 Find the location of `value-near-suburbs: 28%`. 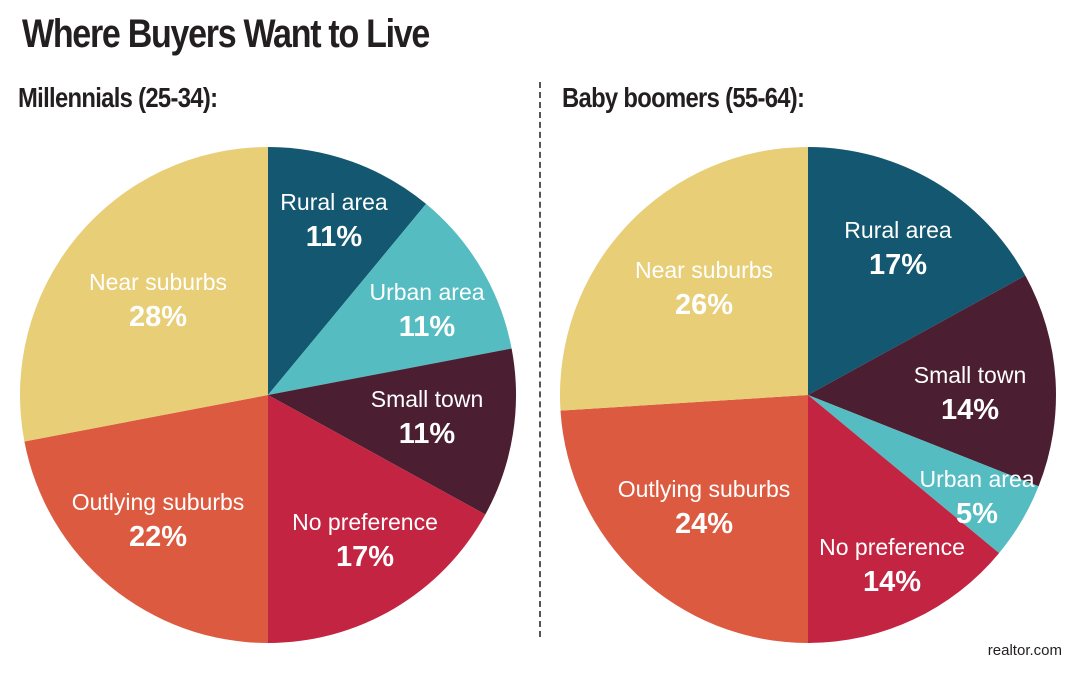

value-near-suburbs: 28% is located at coordinates (158, 317).